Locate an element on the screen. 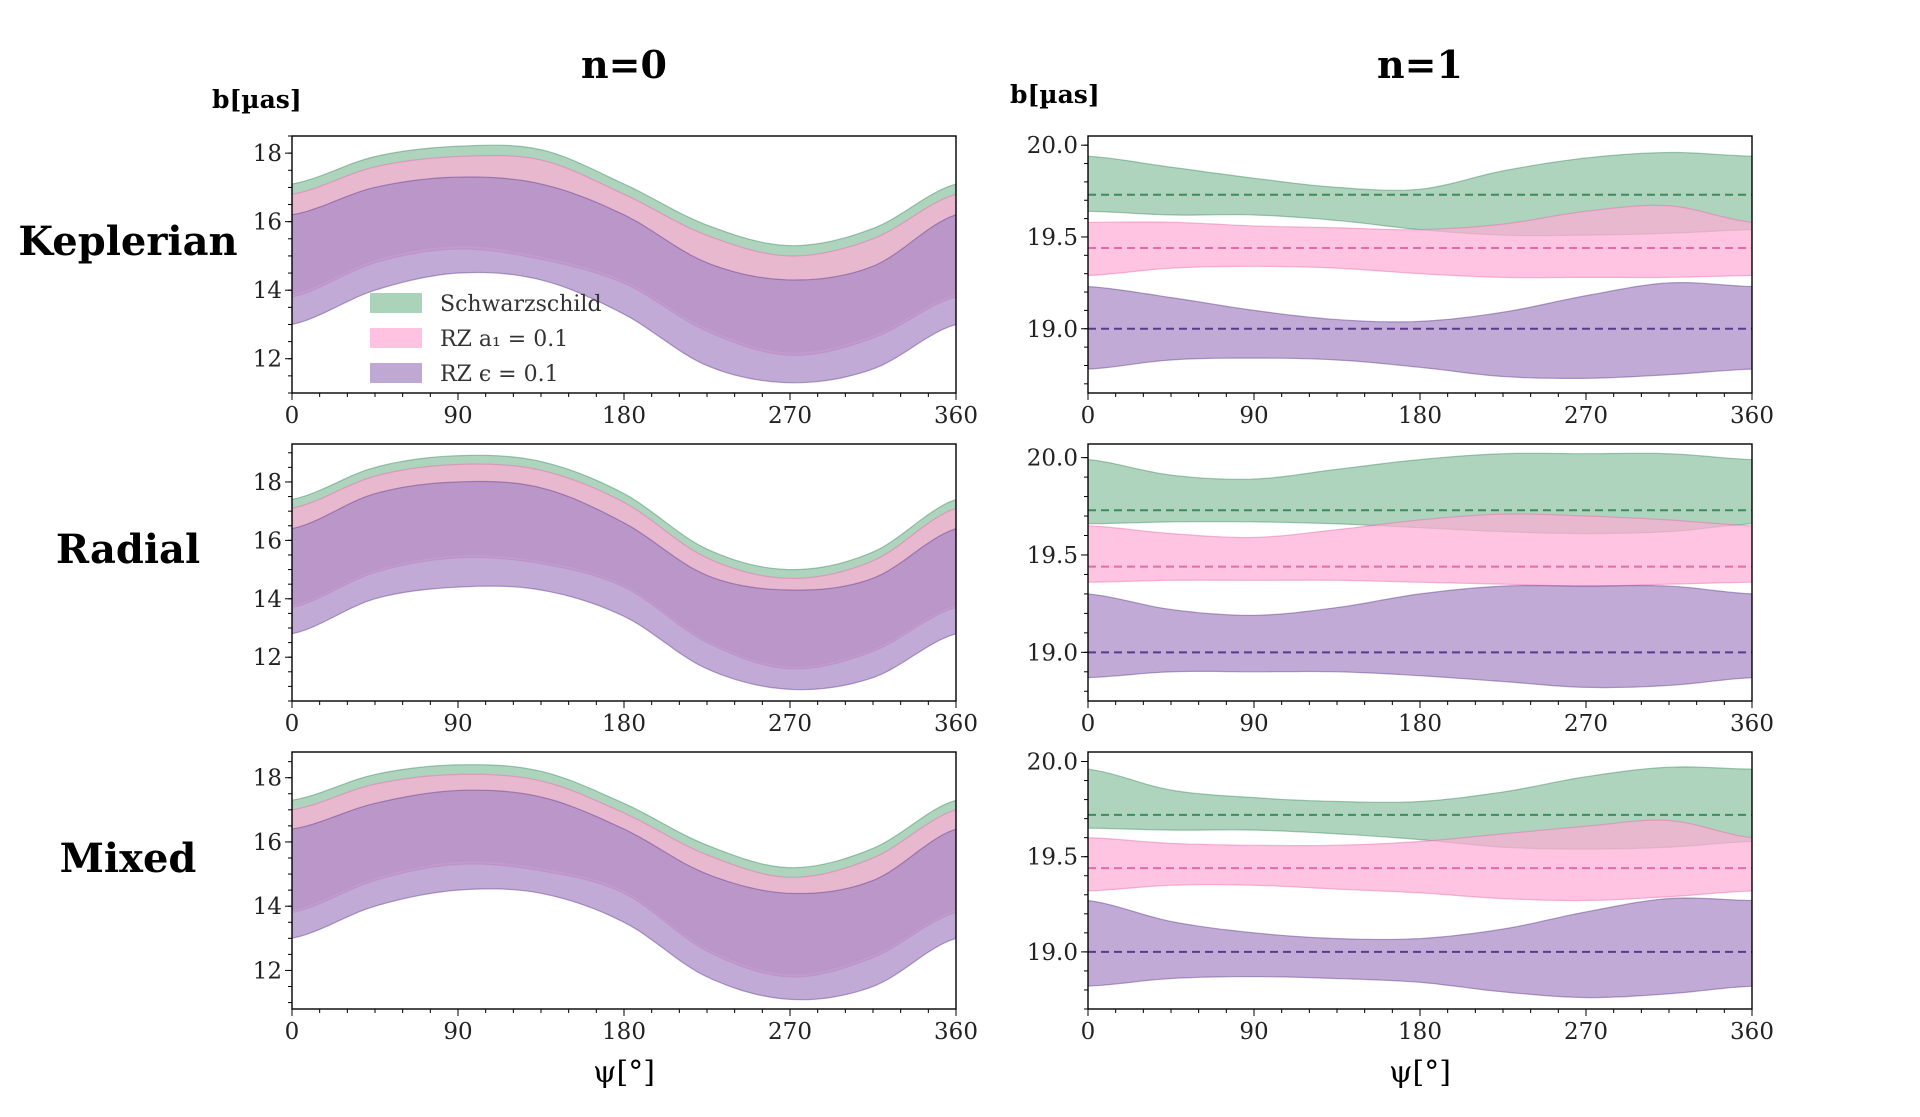 This screenshot has width=1920, height=1117. panel-4: 0 90 180 270 360 12 14 16 18 is located at coordinates (615, 898).